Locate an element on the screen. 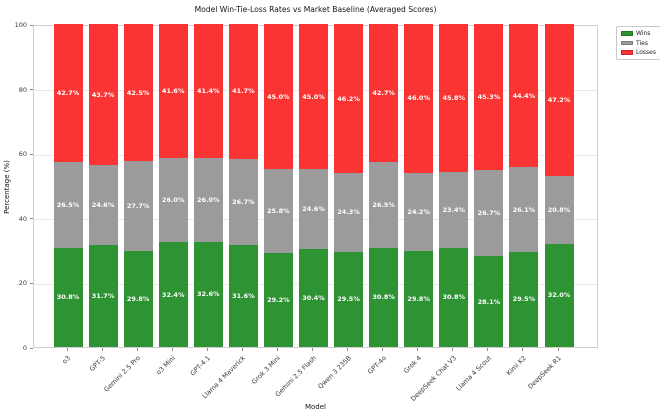 This screenshot has height=420, width=660. bar-value-label: 24.2% is located at coordinates (418, 211).